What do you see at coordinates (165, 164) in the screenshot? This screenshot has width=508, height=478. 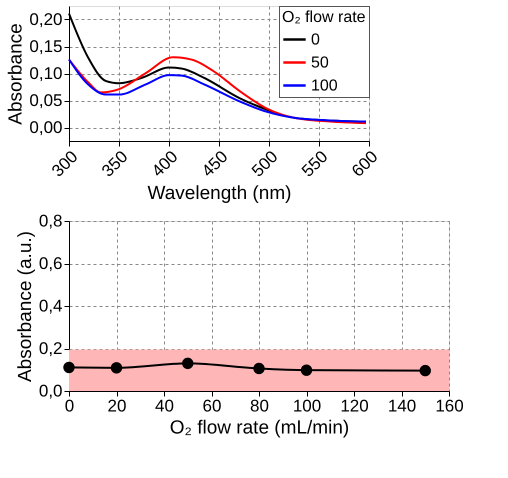 I see `x-tick-label: 400` at bounding box center [165, 164].